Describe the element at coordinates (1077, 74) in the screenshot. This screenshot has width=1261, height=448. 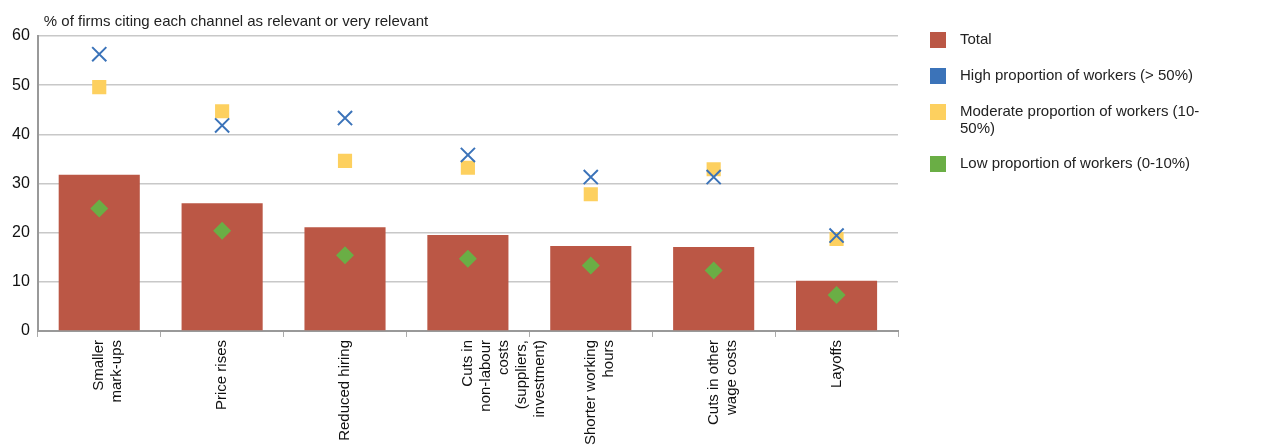
I see `legend-label: High proportion of workers (> 50%)` at that location.